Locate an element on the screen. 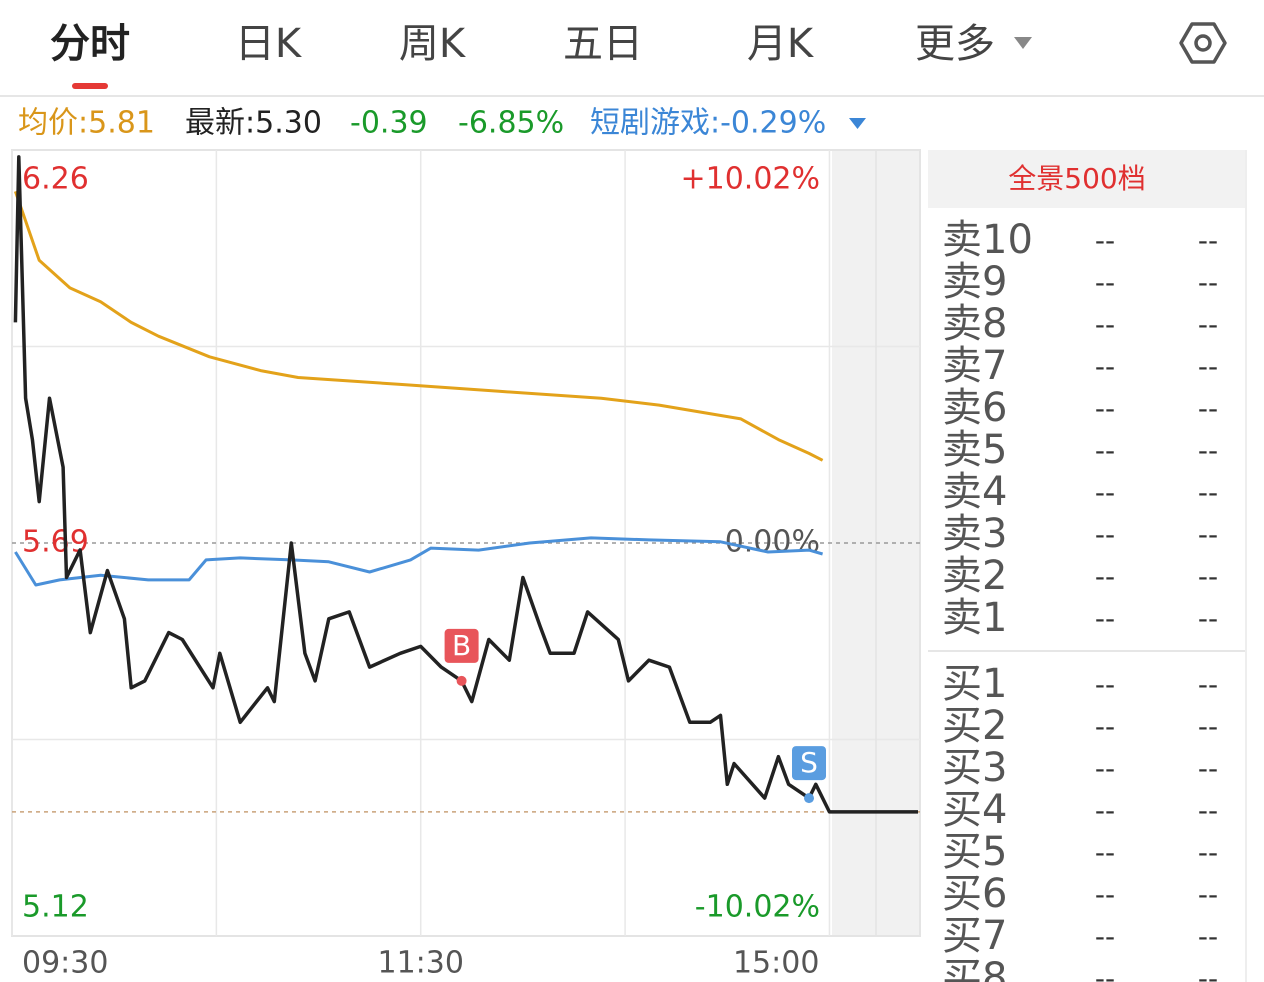 This screenshot has height=982, width=1264. settings-hex is located at coordinates (1203, 43).